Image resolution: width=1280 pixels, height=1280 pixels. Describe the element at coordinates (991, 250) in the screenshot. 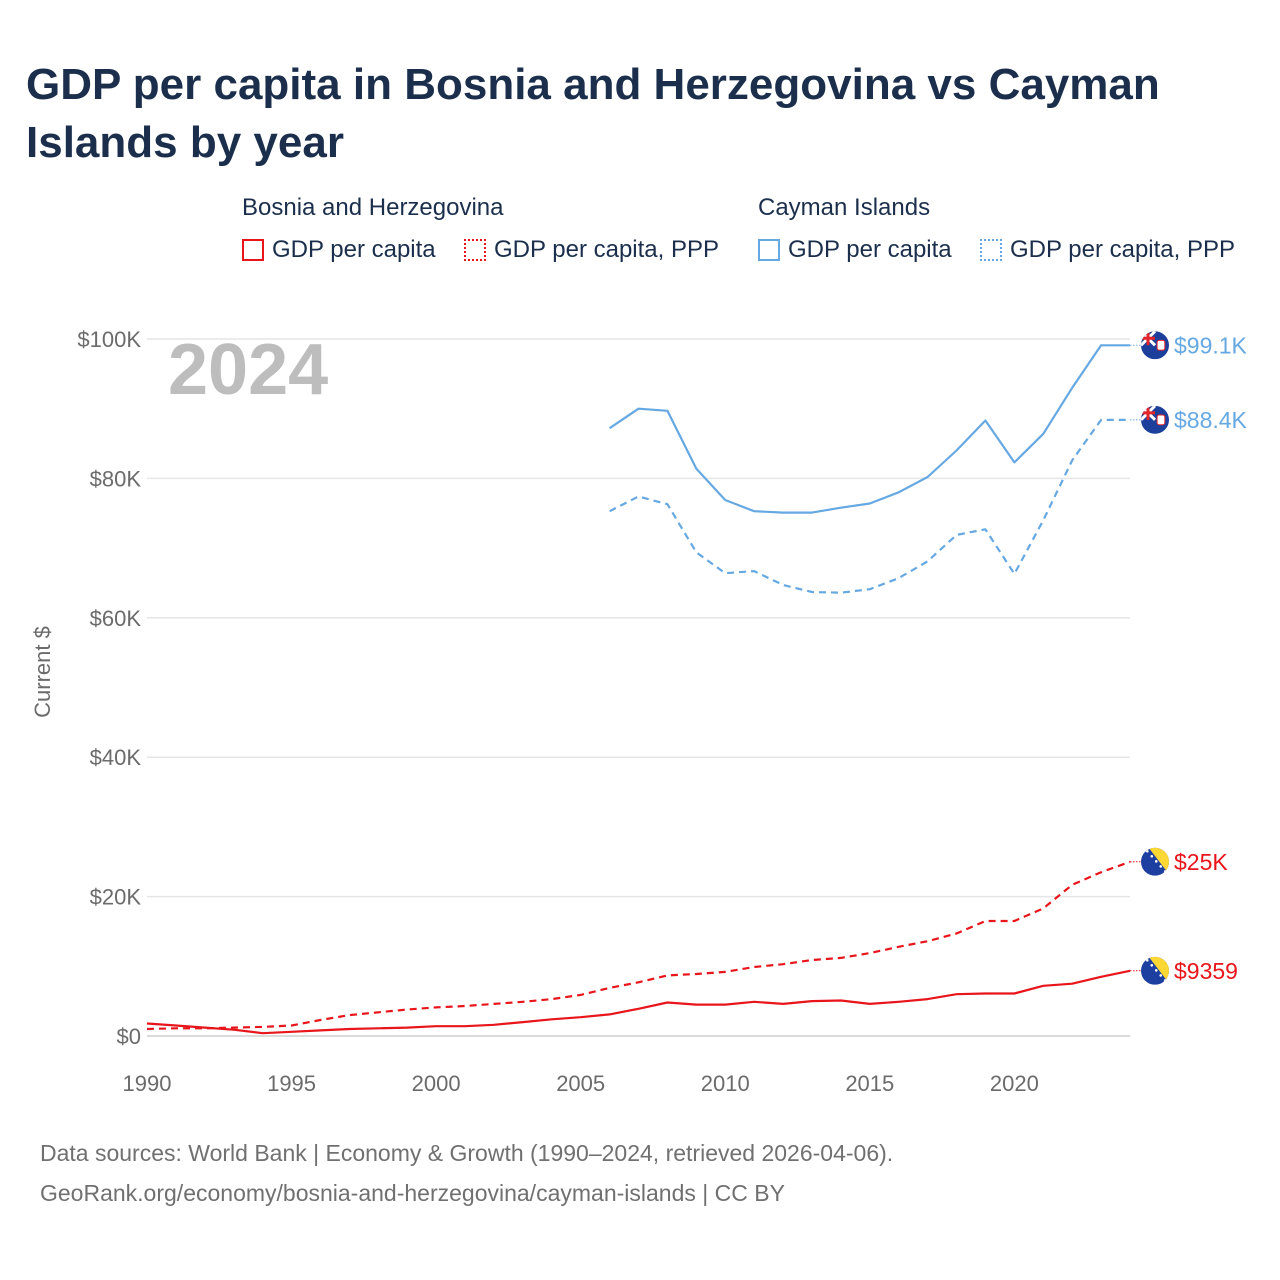

I see `legend-swatch-dotted-blue` at that location.